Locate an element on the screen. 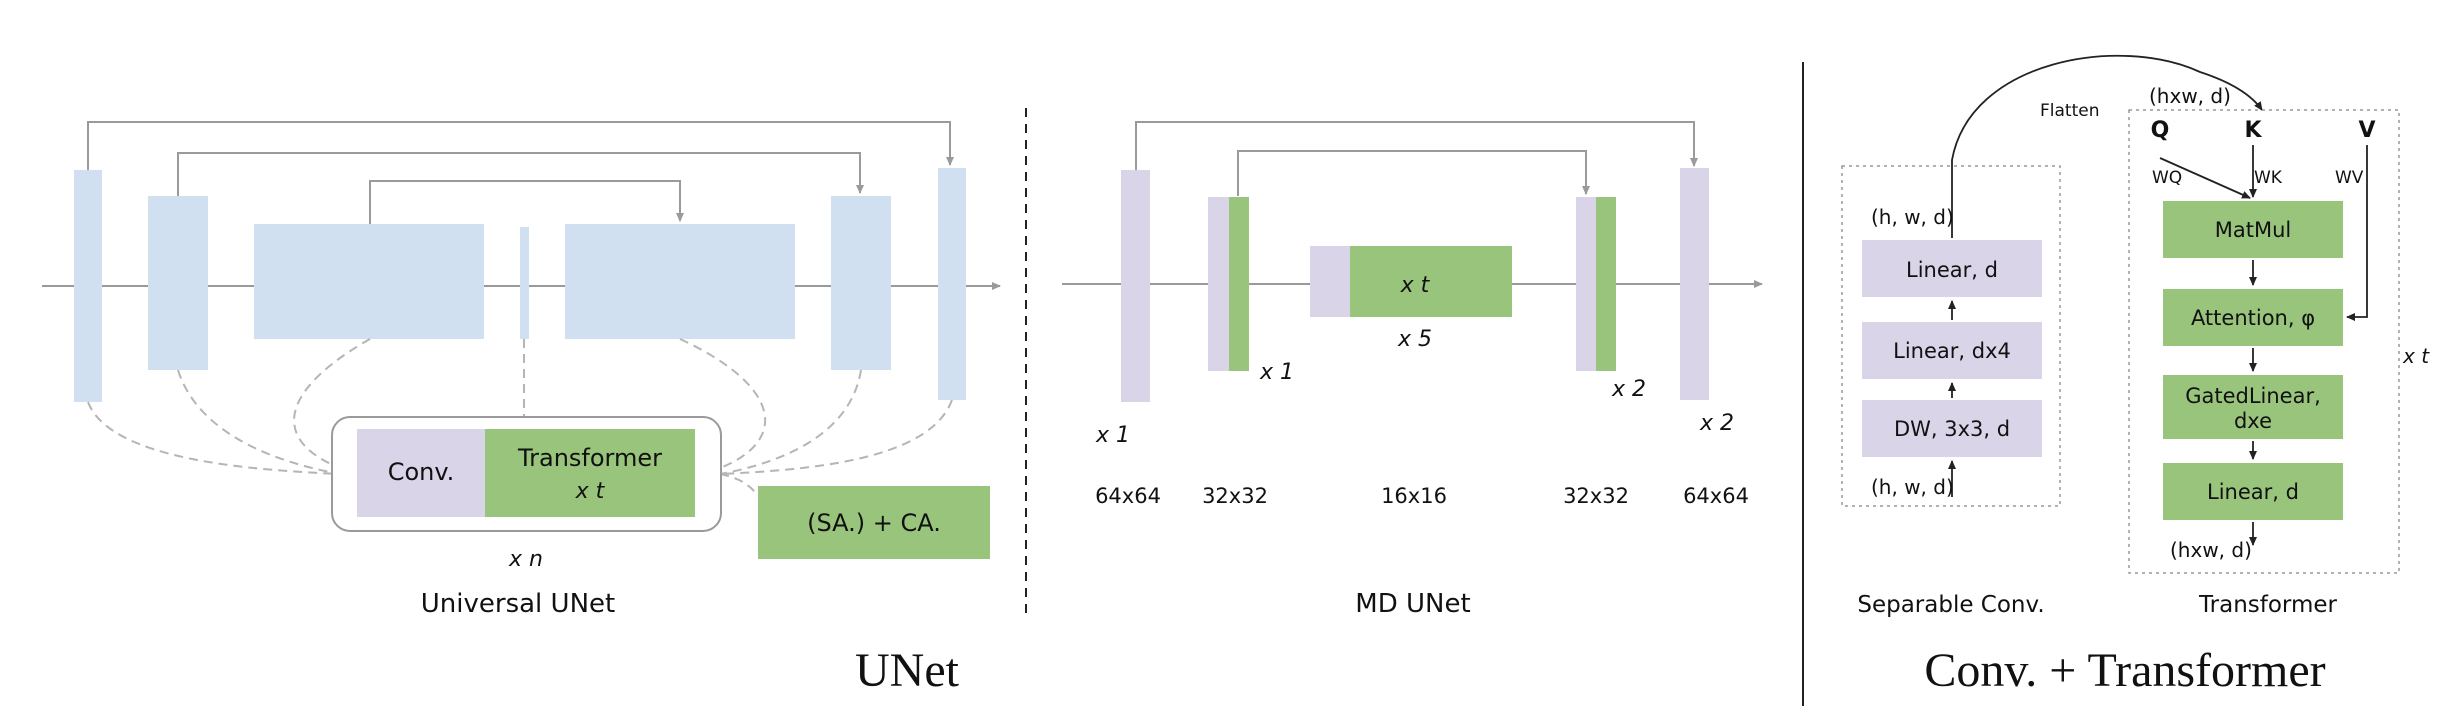 The image size is (2448, 726). md-repeat-dec1: x 2 is located at coordinates (1716, 423).